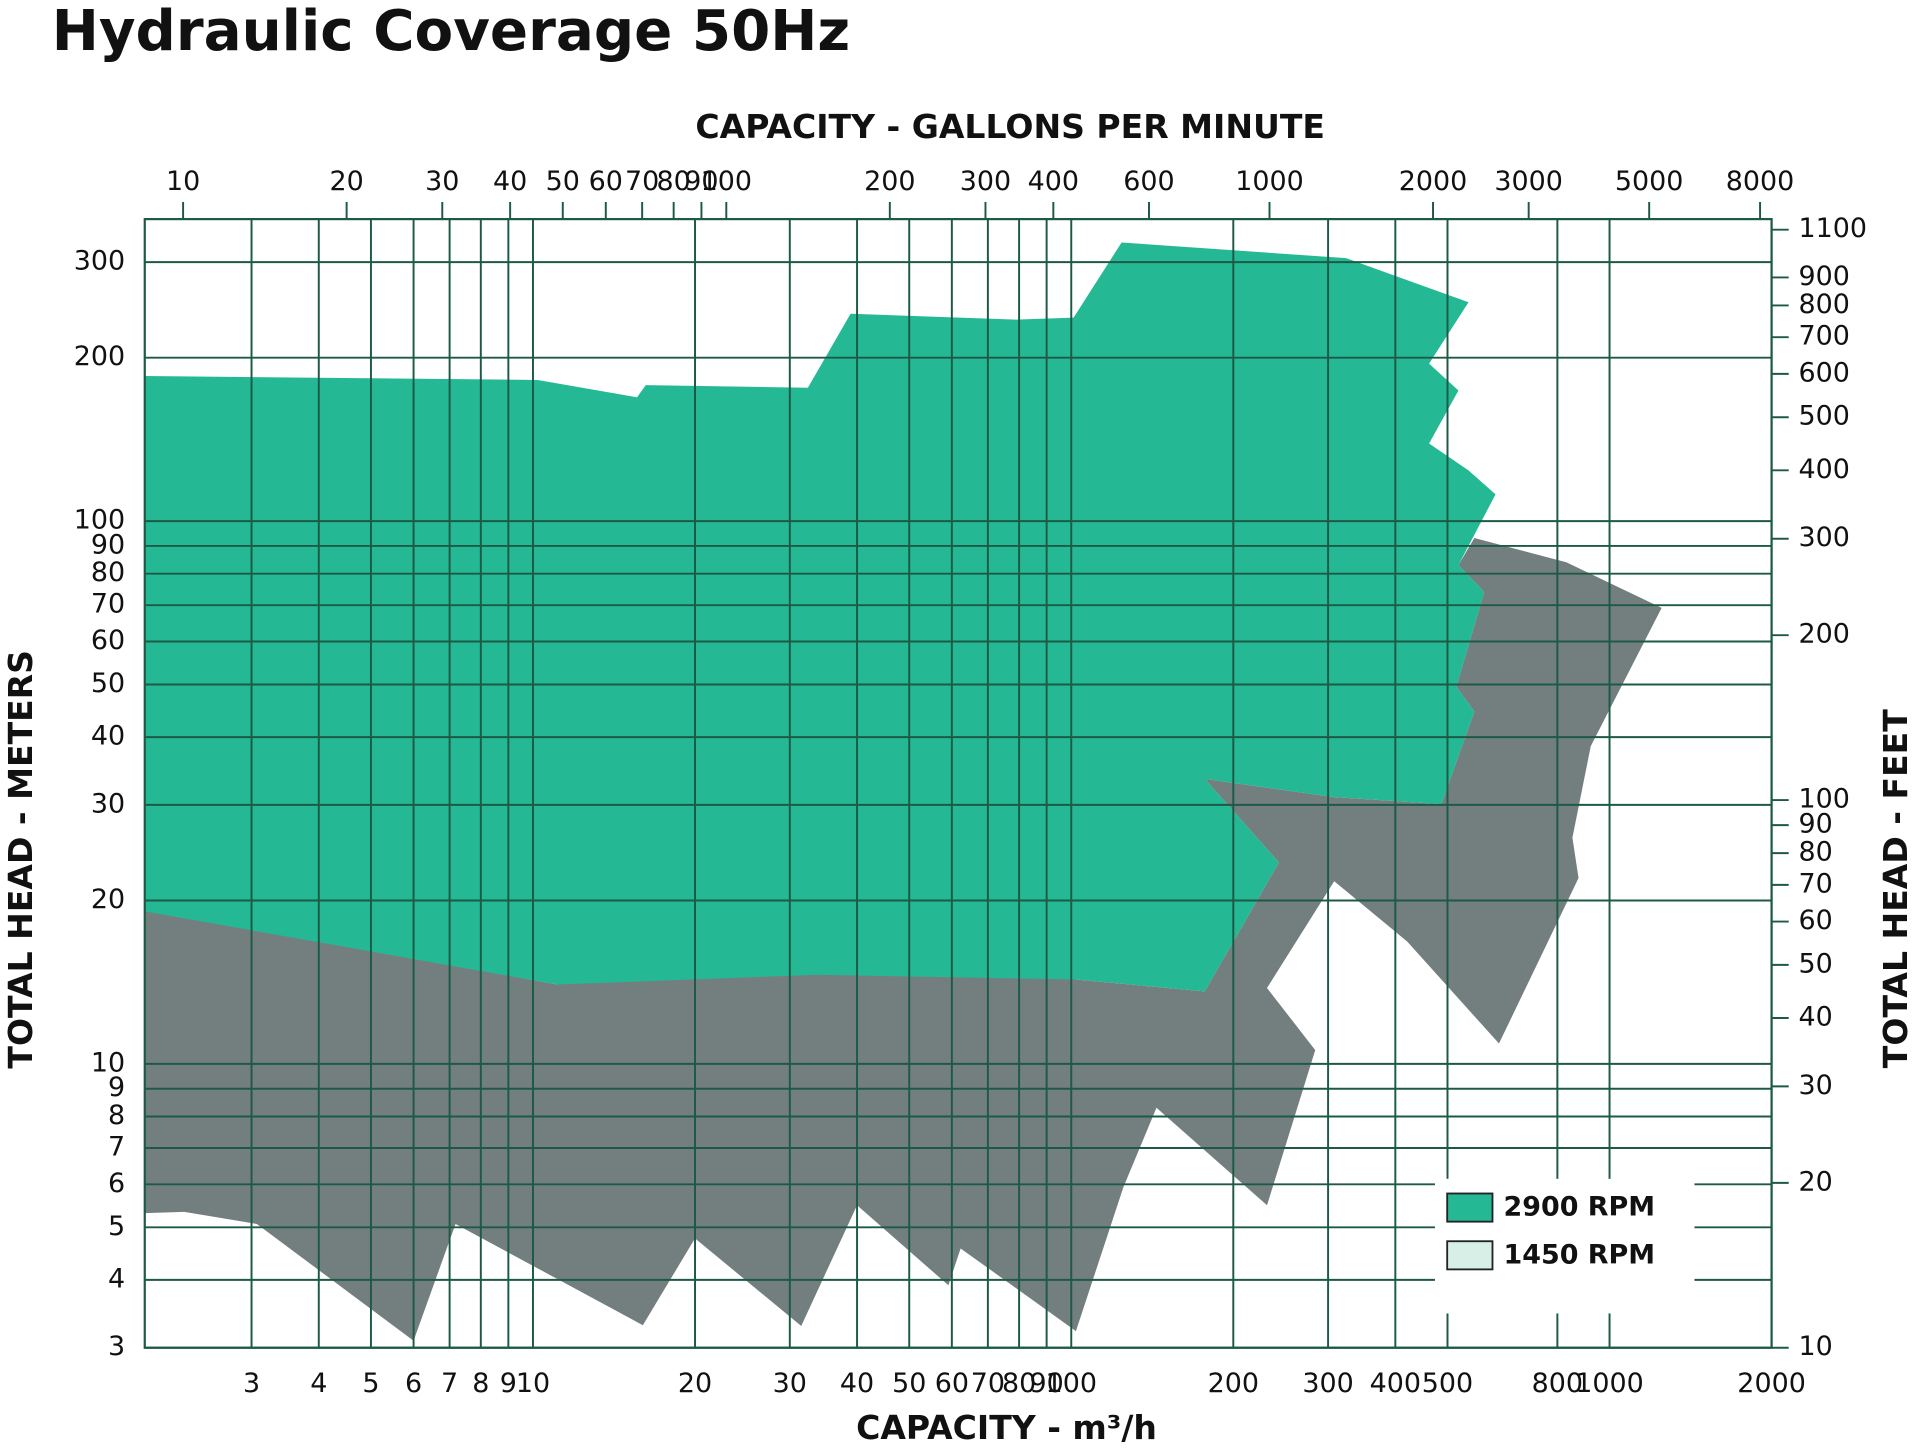 The width and height of the screenshot is (1920, 1453). What do you see at coordinates (642, 181) in the screenshot?
I see `x2-tick-label: 70` at bounding box center [642, 181].